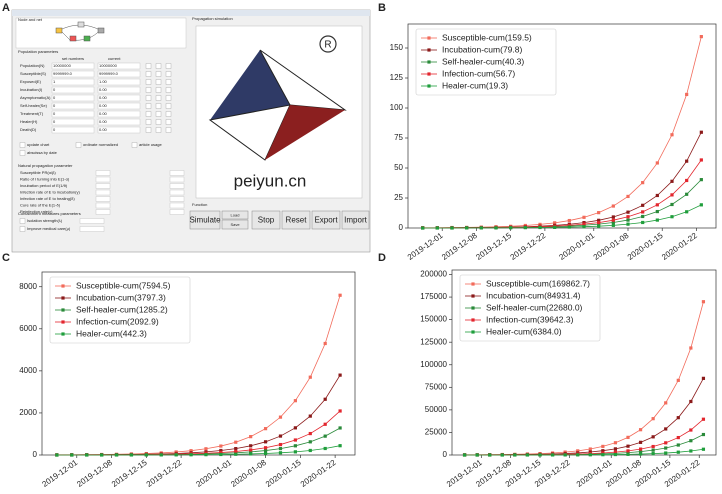 Image resolution: width=722 pixels, height=494 pixels. Describe the element at coordinates (35, 454) in the screenshot. I see `y-tick-label: 0` at that location.